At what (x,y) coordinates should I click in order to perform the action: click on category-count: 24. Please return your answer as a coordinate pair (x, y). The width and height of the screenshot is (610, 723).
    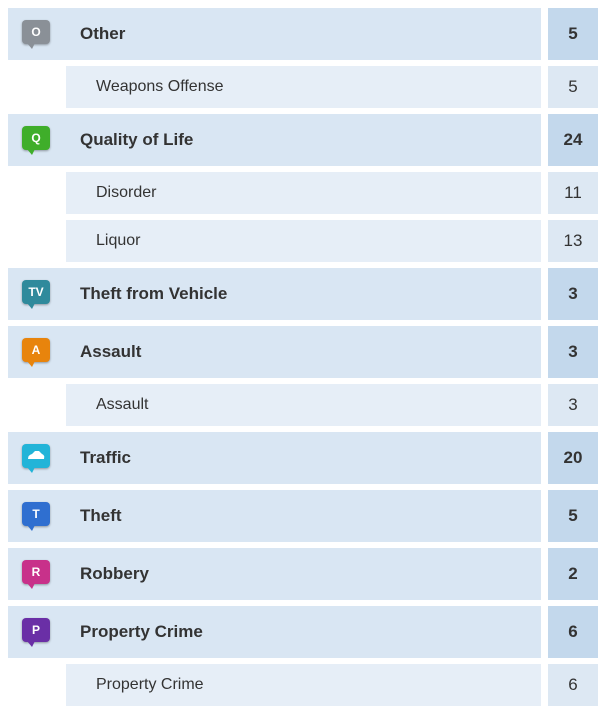
    Looking at the image, I should click on (573, 140).